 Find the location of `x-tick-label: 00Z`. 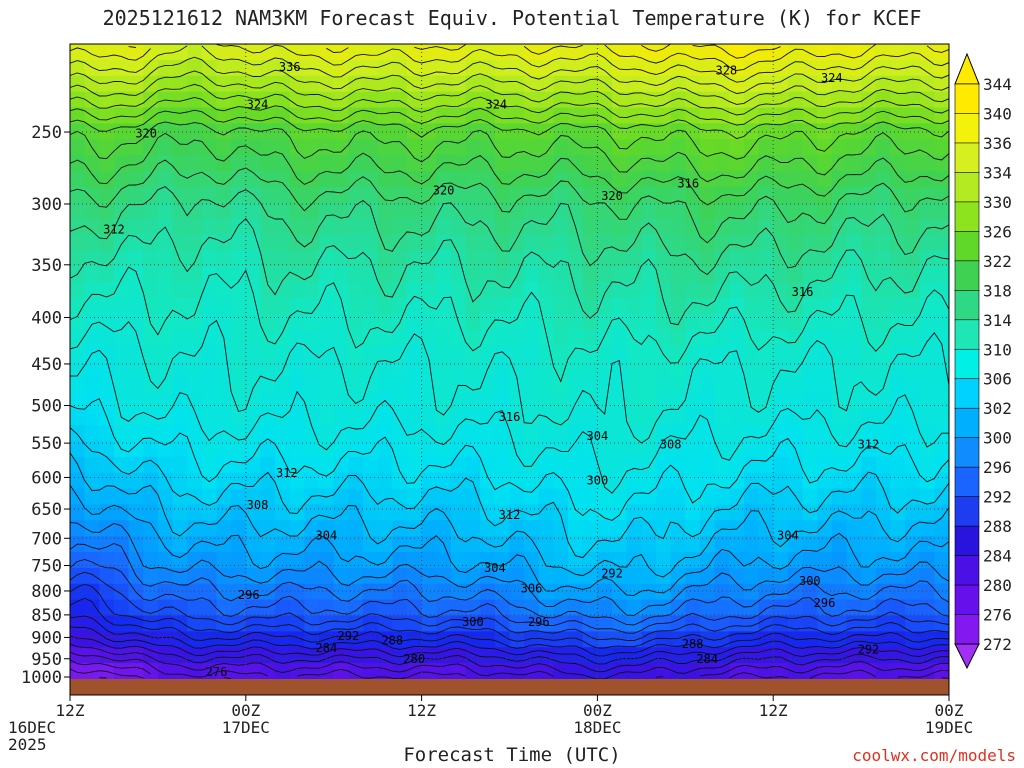

x-tick-label: 00Z is located at coordinates (597, 710).